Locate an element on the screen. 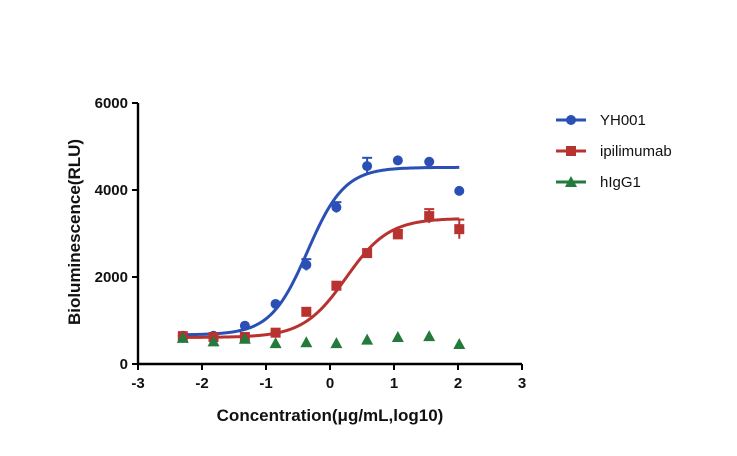  y-tick-label: 2000 is located at coordinates (111, 277).